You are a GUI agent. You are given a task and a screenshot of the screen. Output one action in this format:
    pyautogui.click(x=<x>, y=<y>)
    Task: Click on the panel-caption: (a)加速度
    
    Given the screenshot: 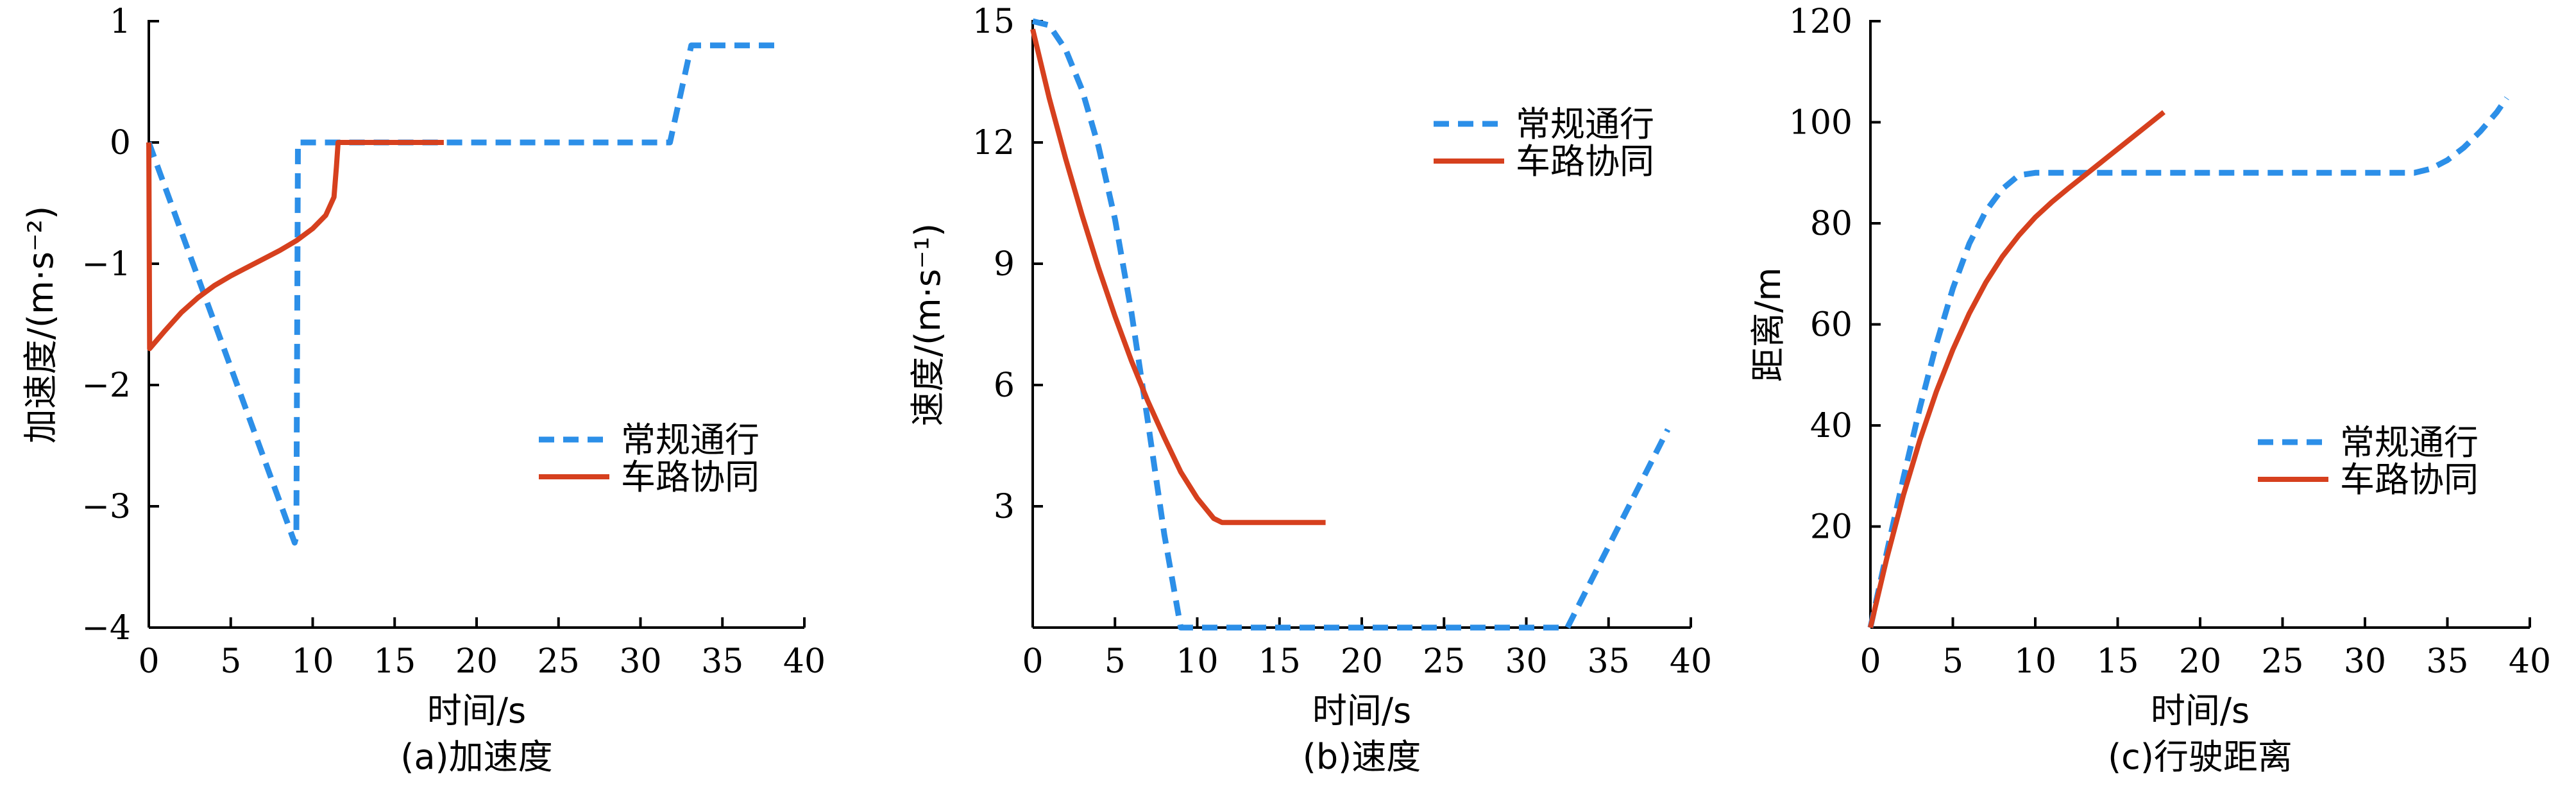 What is the action you would take?
    pyautogui.click(x=476, y=757)
    